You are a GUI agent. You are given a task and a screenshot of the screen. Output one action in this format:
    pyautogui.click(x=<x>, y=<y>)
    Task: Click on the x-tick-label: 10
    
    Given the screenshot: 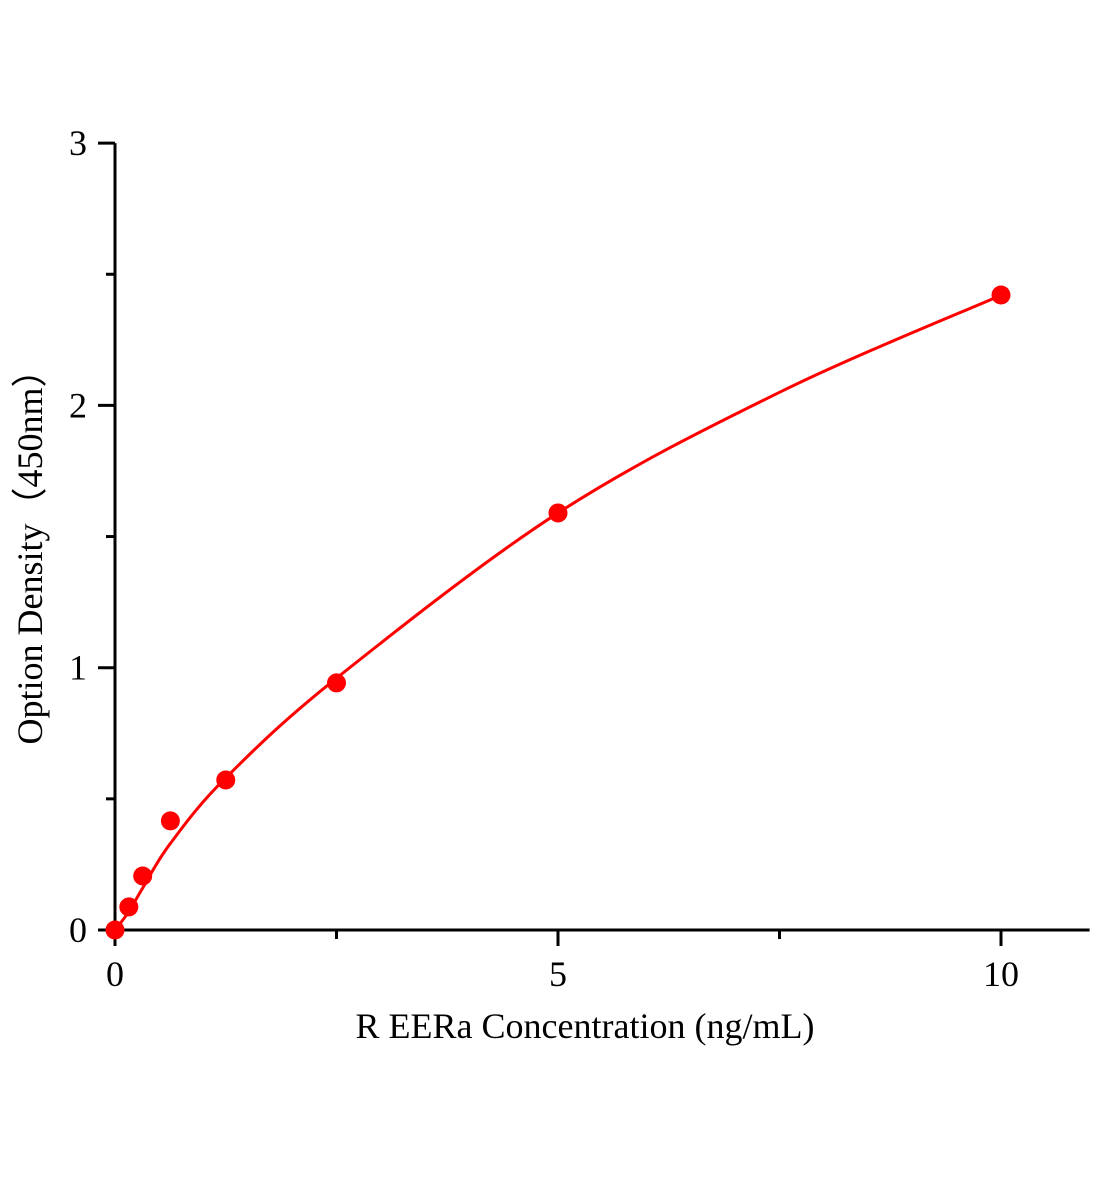 What is the action you would take?
    pyautogui.click(x=1001, y=974)
    